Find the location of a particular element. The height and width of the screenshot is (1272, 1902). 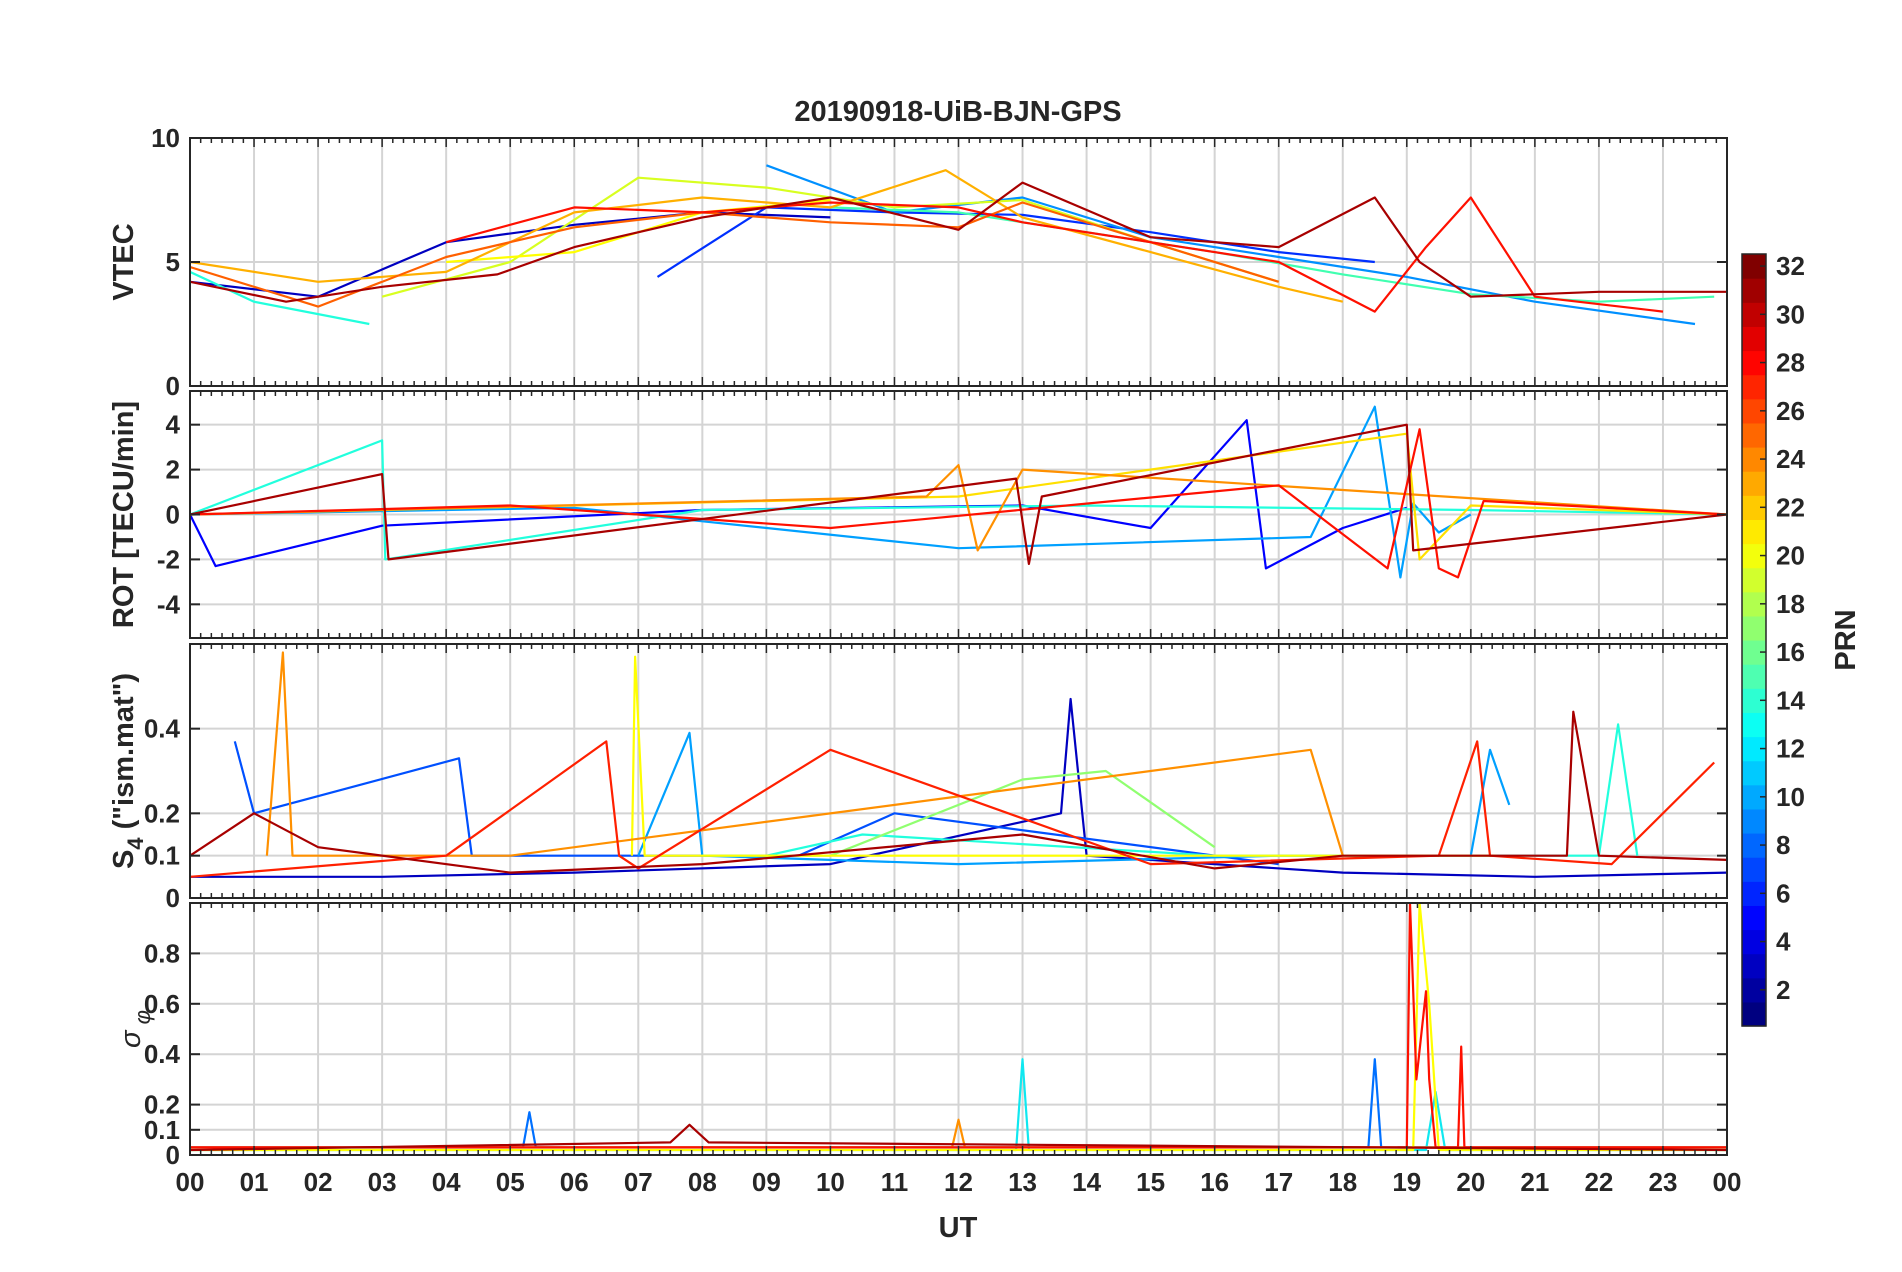

colorbar-tick-label: 18 is located at coordinates (1790, 604).